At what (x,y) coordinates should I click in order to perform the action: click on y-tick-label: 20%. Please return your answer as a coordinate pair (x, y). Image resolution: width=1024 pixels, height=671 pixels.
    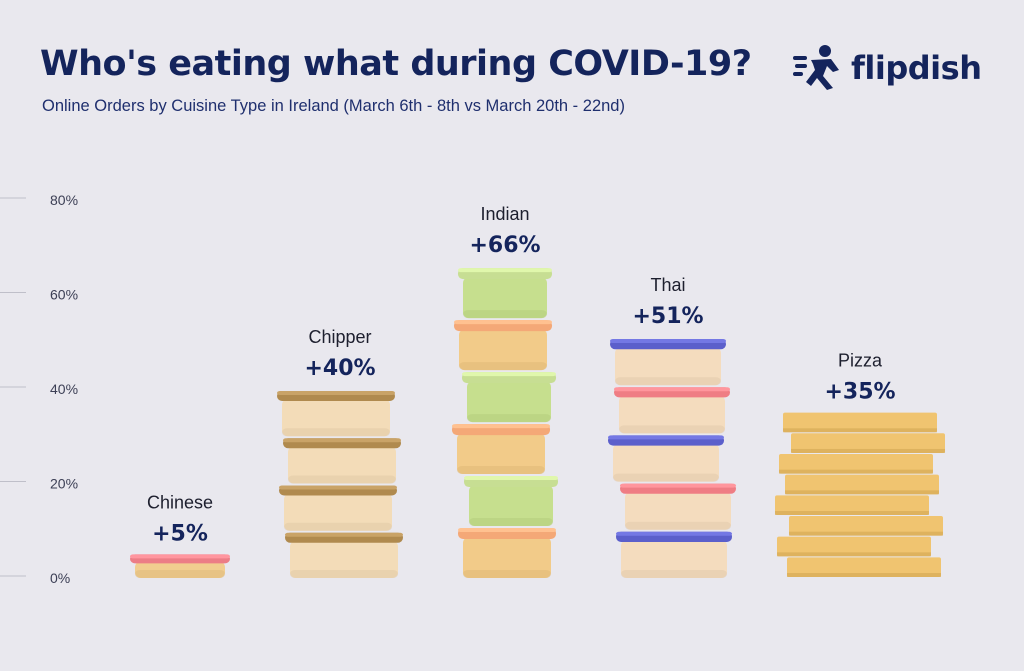
    Looking at the image, I should click on (64, 484).